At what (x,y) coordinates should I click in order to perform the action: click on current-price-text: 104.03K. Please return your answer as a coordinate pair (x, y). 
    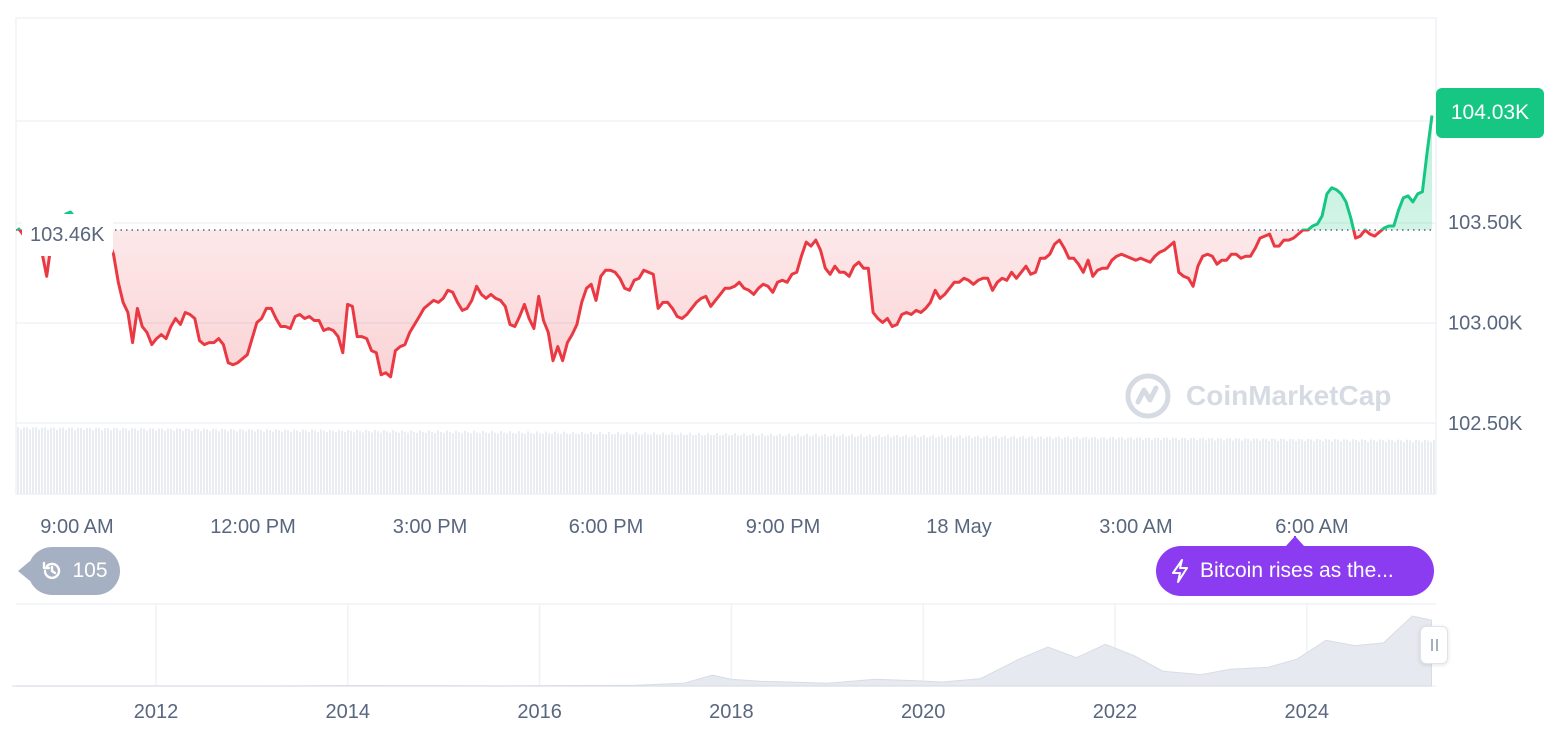
    Looking at the image, I should click on (1490, 112).